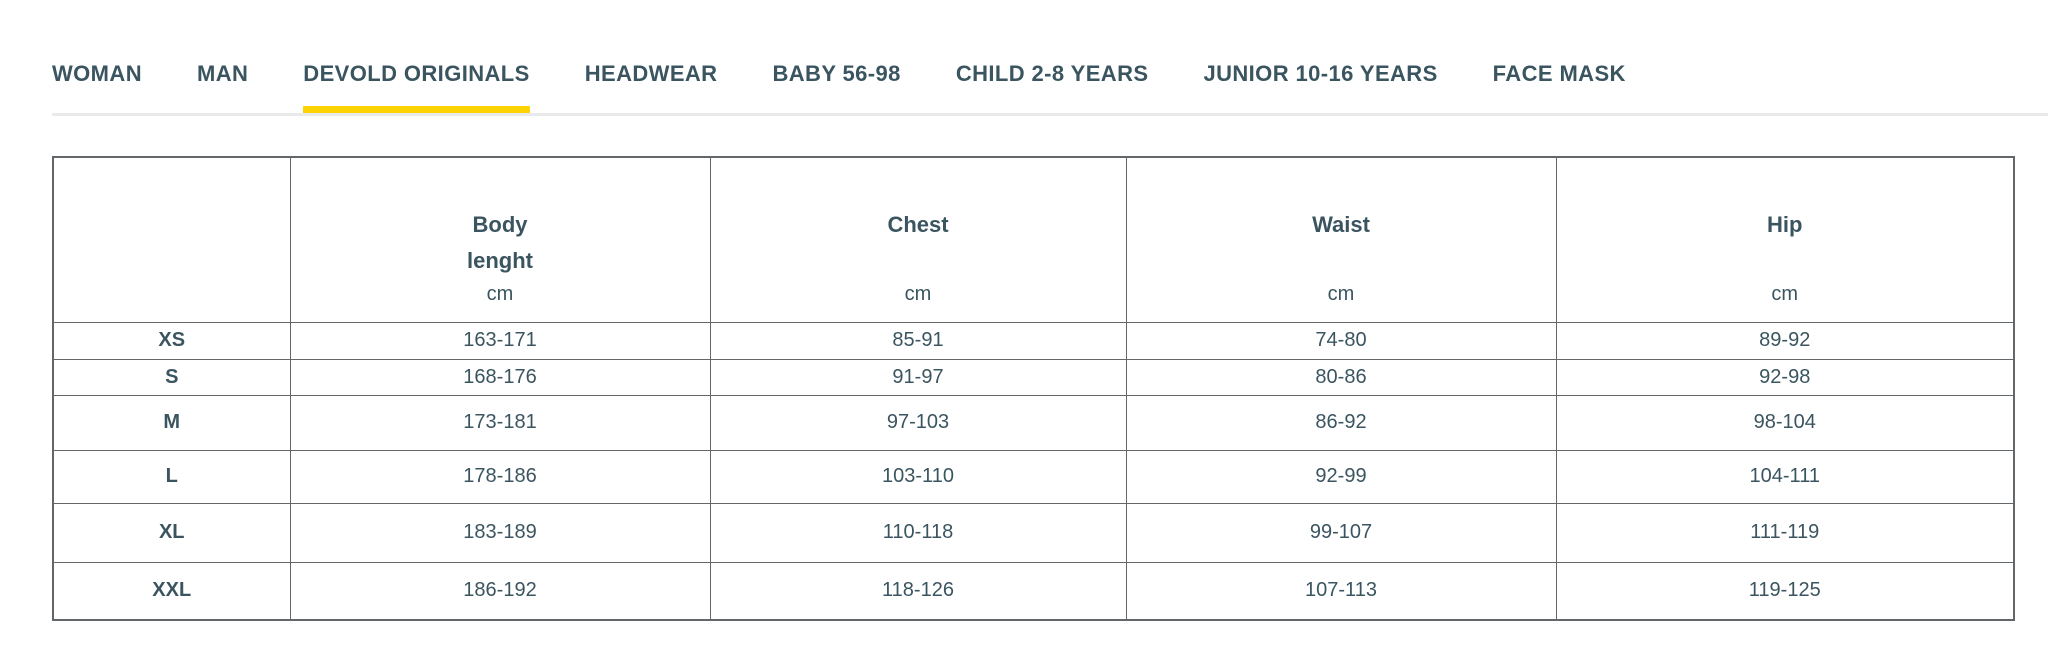  What do you see at coordinates (918, 532) in the screenshot?
I see `chest-cell: 110-118` at bounding box center [918, 532].